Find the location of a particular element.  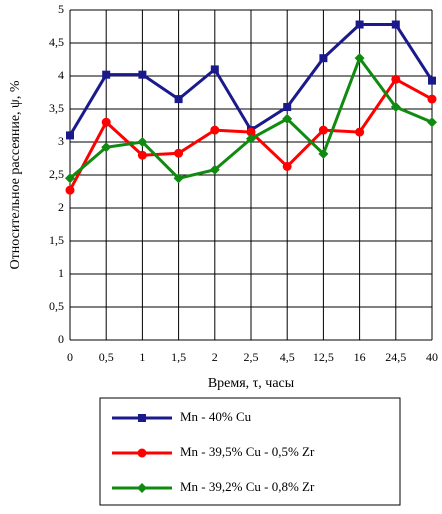

y-tick-label: 1 is located at coordinates (61, 273).